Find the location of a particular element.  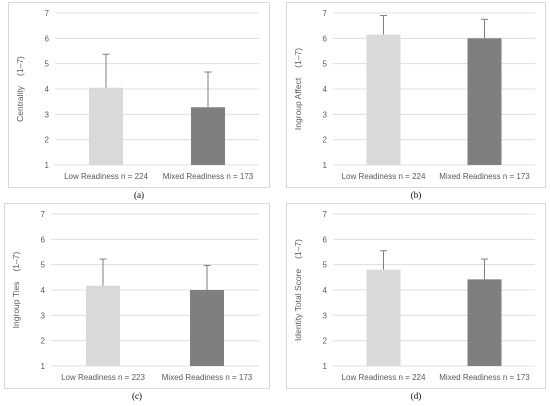

y-axis-label-text: Identity Total Score is located at coordinates (298, 305).